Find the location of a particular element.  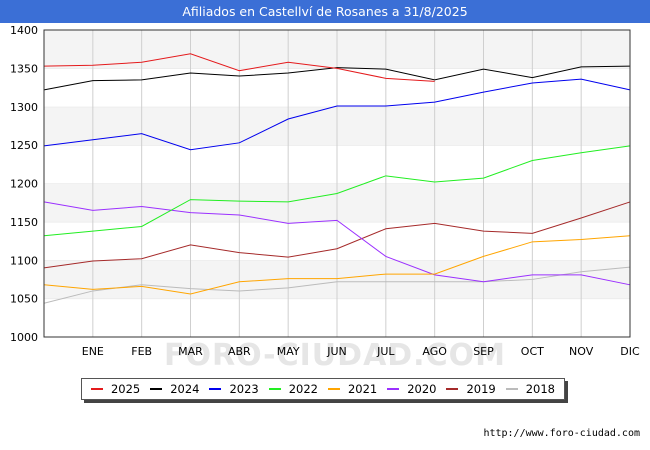

series-line-2023 is located at coordinates (337, 114).